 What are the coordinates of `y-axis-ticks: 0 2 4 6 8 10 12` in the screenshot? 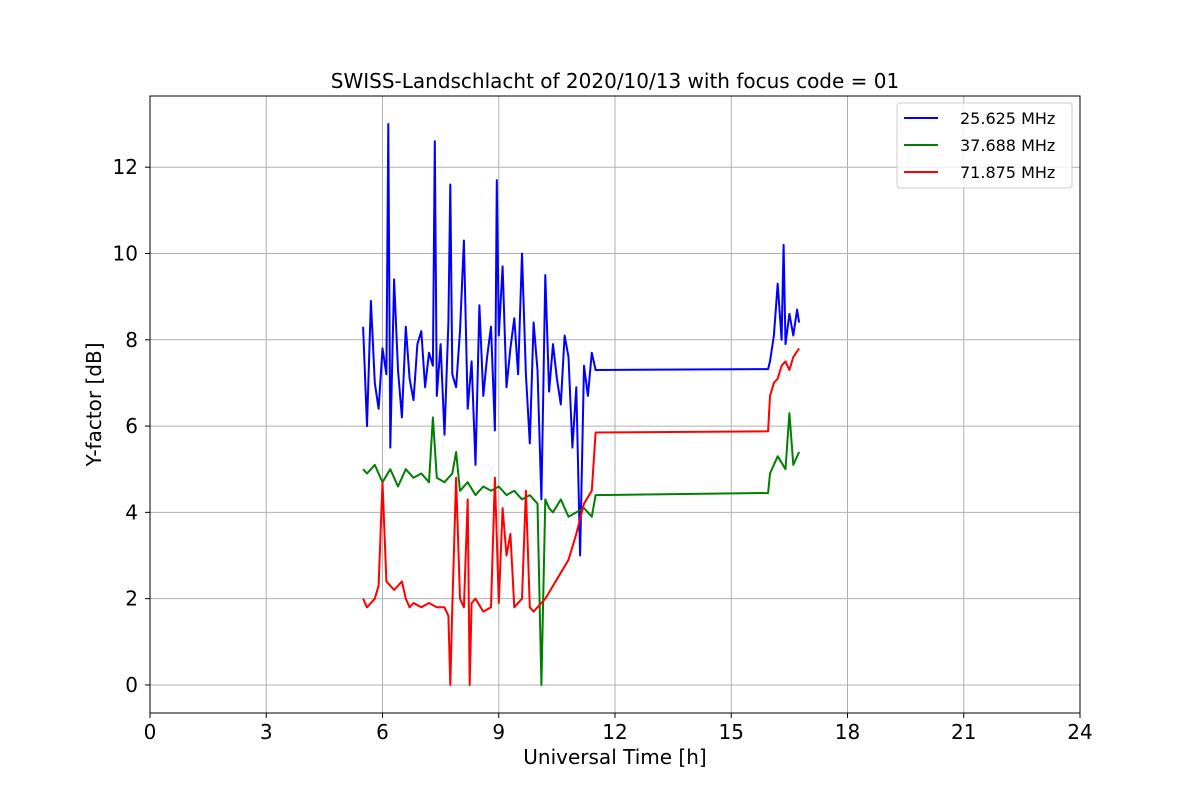 It's located at (131, 426).